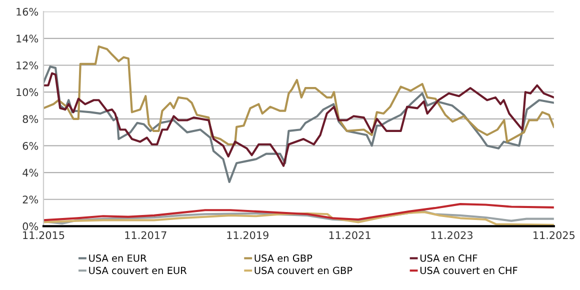 The height and width of the screenshot is (290, 580). Describe the element at coordinates (247, 235) in the screenshot. I see `x-tick-label: 11.2019` at that location.